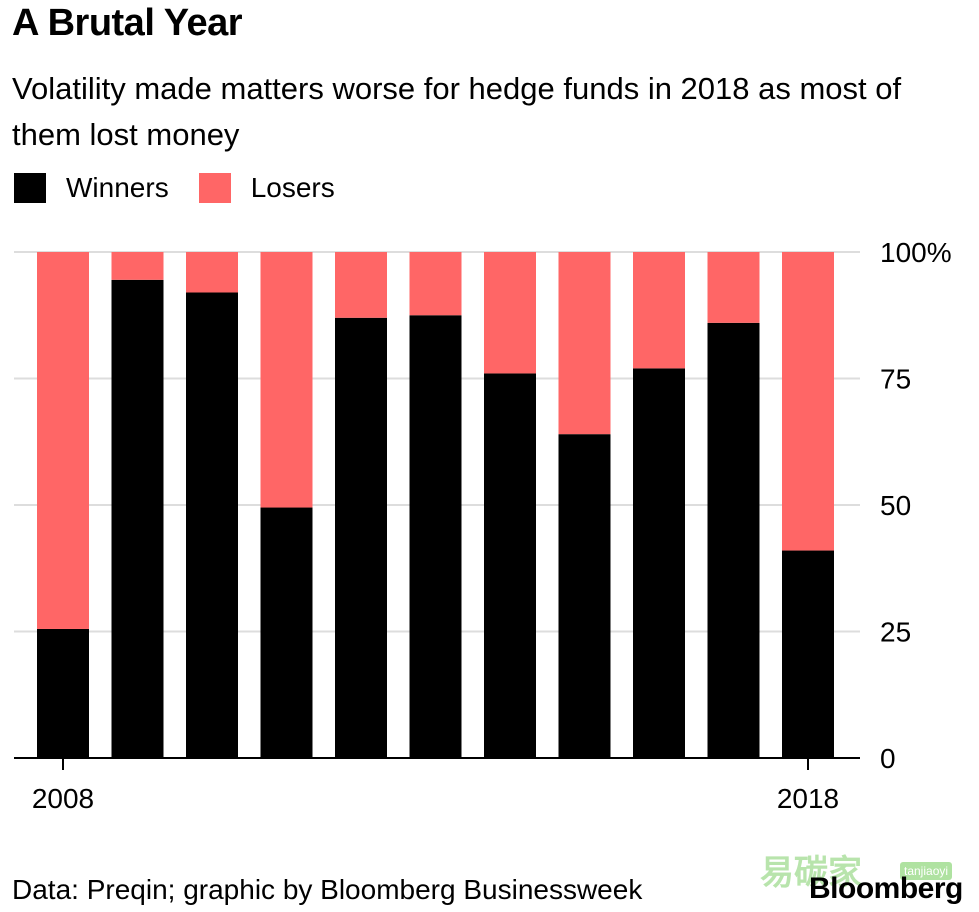  What do you see at coordinates (137, 266) in the screenshot?
I see `bar-losers-2009` at bounding box center [137, 266].